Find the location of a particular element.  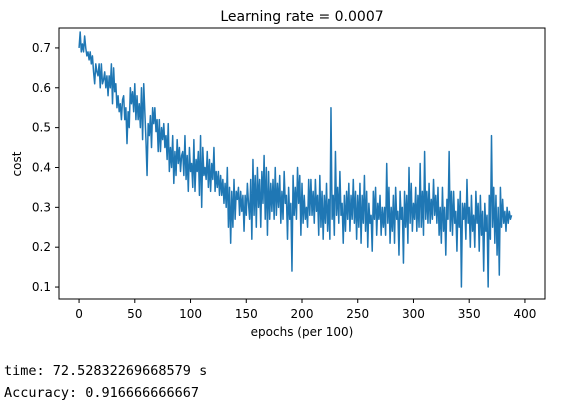

x-axis-ticks: 0 50 100 150 200 250 300 350 400 is located at coordinates (305, 310).